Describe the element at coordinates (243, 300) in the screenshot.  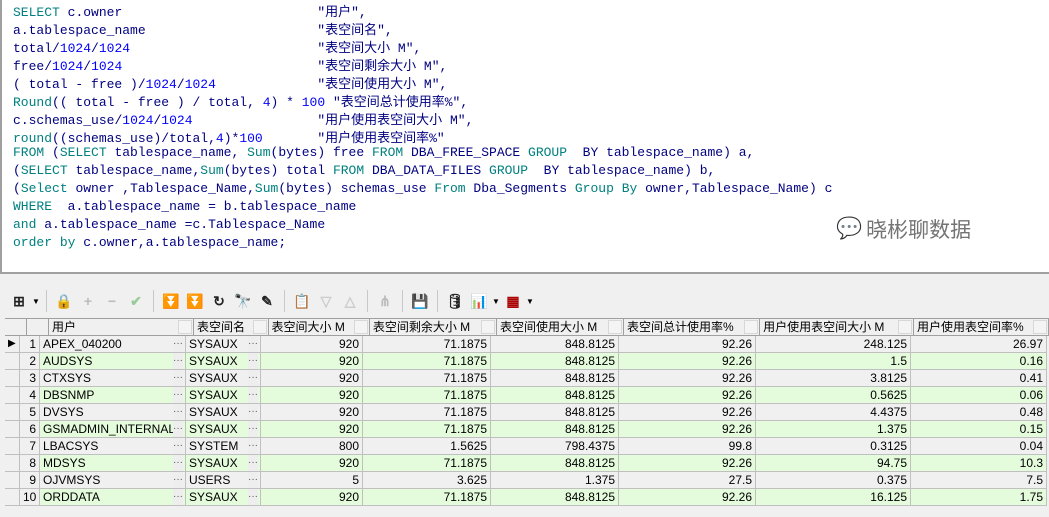
I see `find-icon: 🔭` at that location.